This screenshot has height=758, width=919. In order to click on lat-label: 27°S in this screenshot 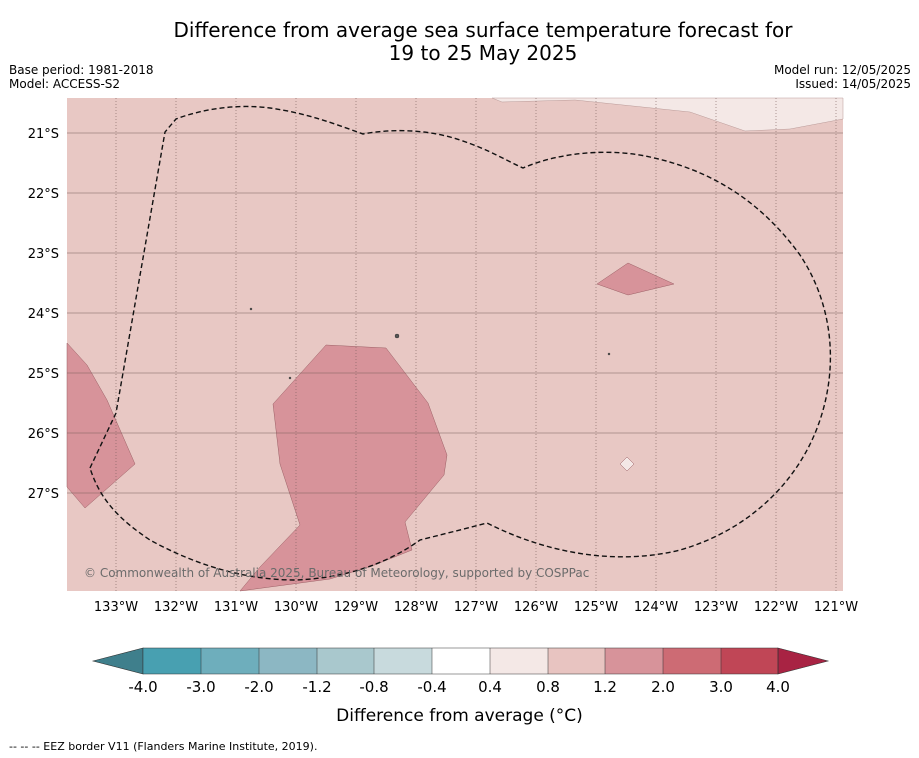, I will do `click(43, 494)`.